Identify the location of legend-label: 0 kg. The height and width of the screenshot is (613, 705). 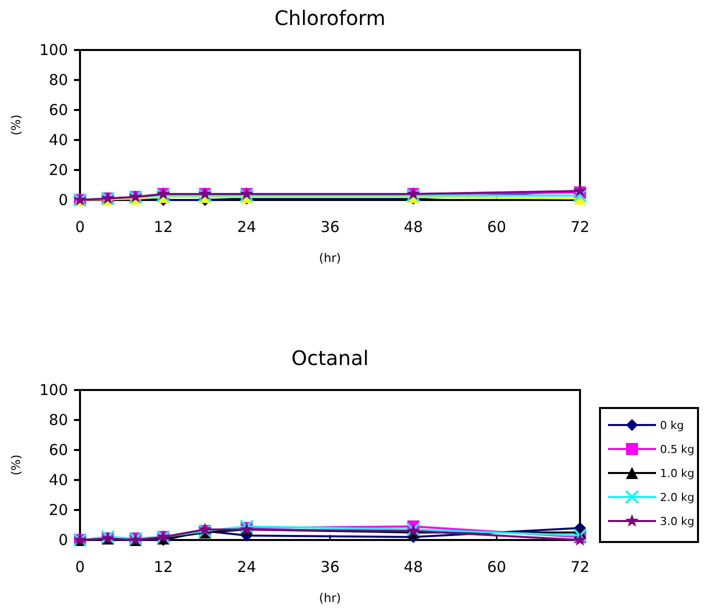
(672, 425).